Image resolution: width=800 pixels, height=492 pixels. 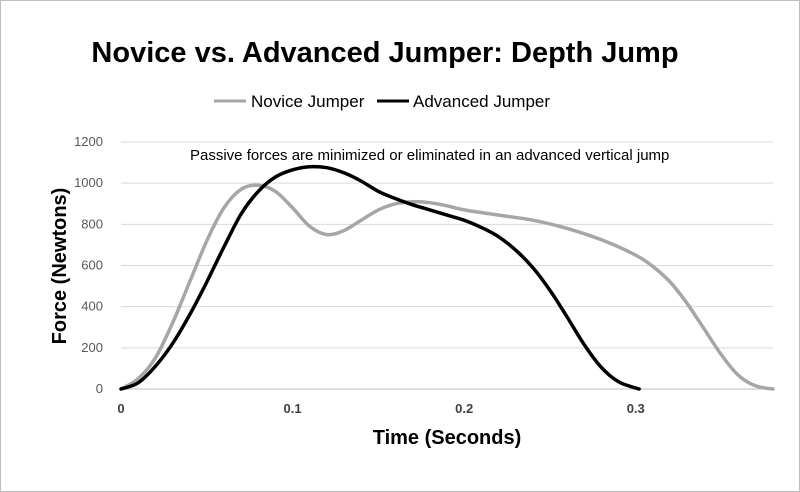 What do you see at coordinates (384, 53) in the screenshot?
I see `chart-title: Novice vs. Advanced Jumper: Depth Jump` at bounding box center [384, 53].